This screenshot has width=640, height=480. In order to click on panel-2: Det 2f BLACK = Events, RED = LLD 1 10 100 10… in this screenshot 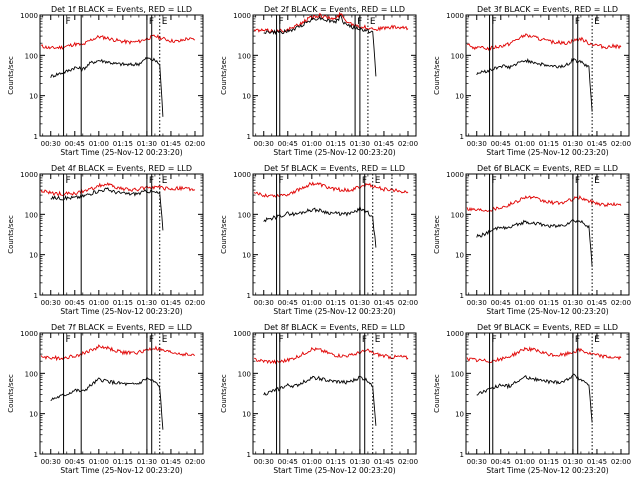, I will do `click(319, 81)`.